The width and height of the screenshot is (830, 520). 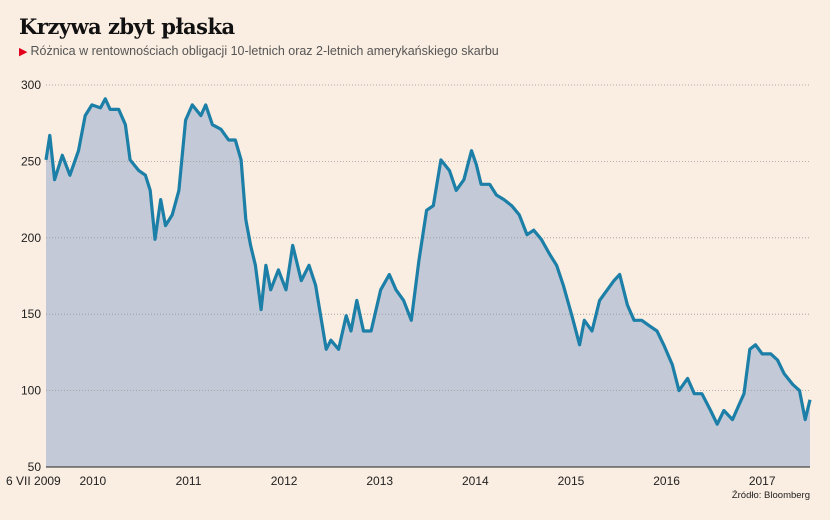 I want to click on x-tick-label: 6 VII 2009, so click(x=33, y=481).